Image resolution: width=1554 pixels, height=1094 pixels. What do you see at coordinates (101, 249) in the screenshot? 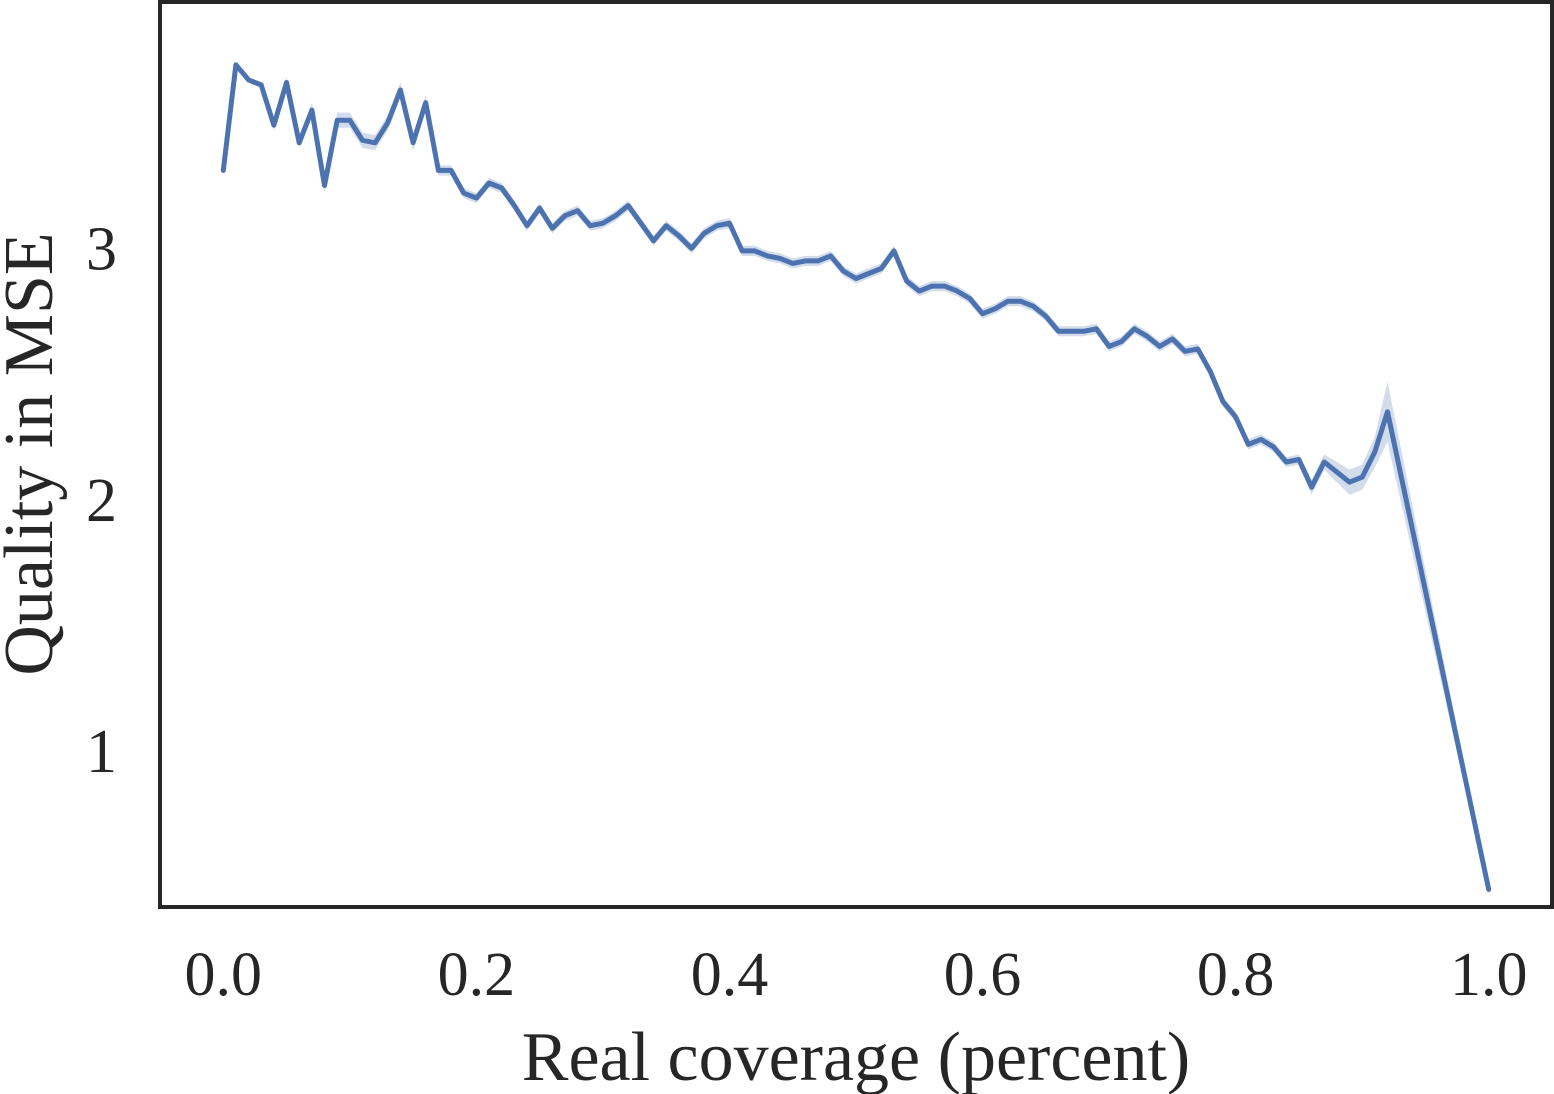
I see `y-tick-label: 3` at bounding box center [101, 249].